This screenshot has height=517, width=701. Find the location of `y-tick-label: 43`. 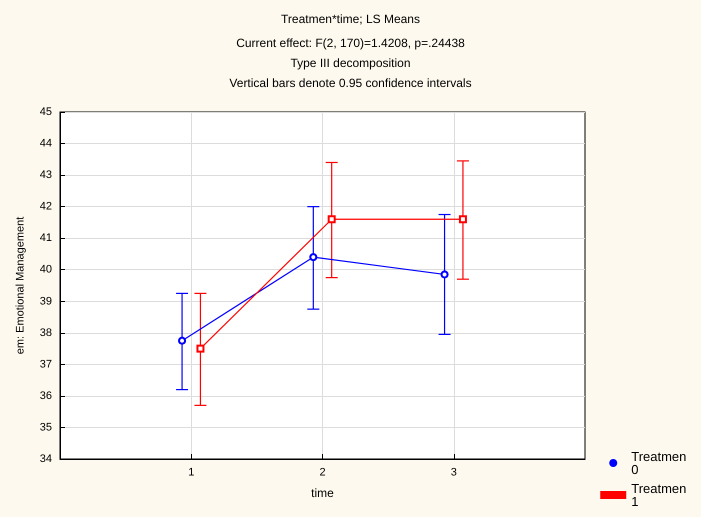

y-tick-label: 43 is located at coordinates (46, 175).